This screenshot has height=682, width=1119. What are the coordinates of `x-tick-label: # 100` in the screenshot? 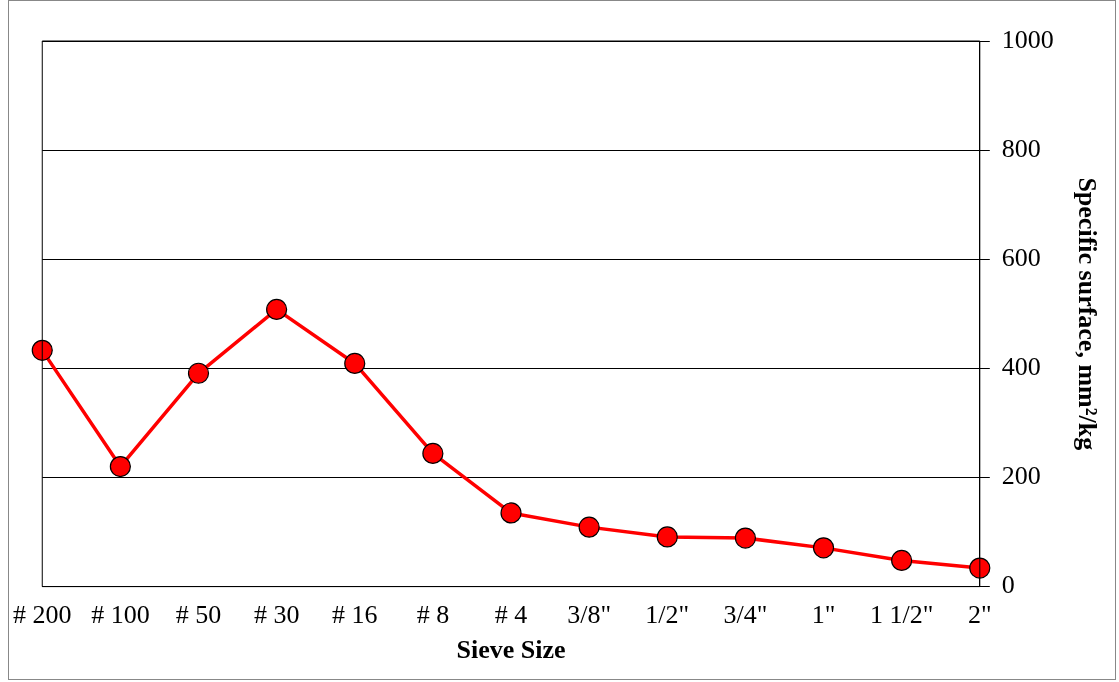 It's located at (120, 615).